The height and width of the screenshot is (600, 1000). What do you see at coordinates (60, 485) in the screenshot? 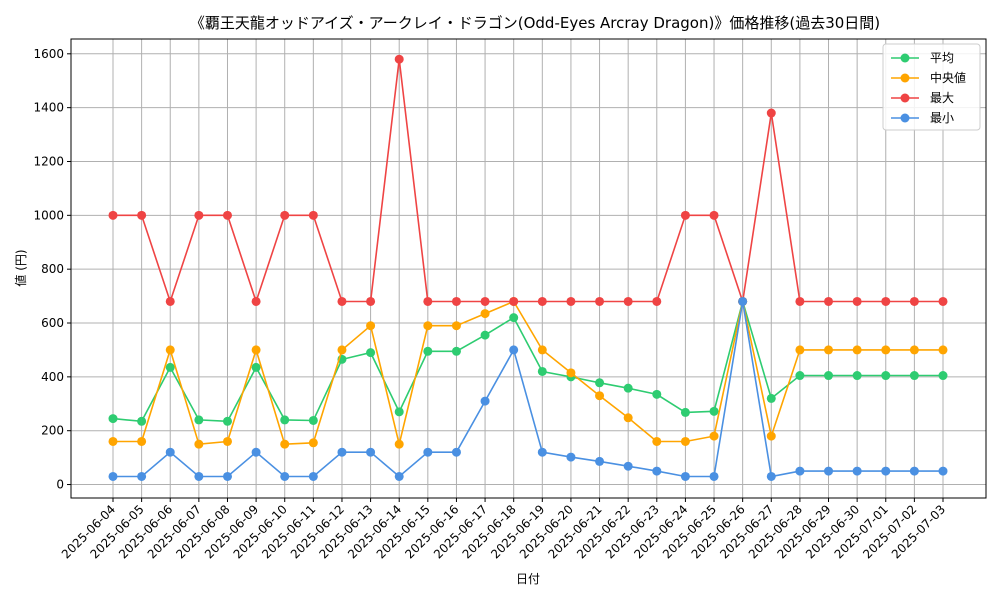
I see `y-tick-label: 0` at bounding box center [60, 485].